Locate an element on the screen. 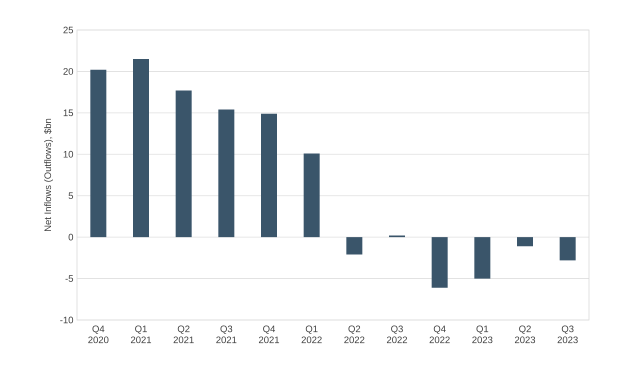  x-tick-label: Q3 2022 is located at coordinates (397, 335).